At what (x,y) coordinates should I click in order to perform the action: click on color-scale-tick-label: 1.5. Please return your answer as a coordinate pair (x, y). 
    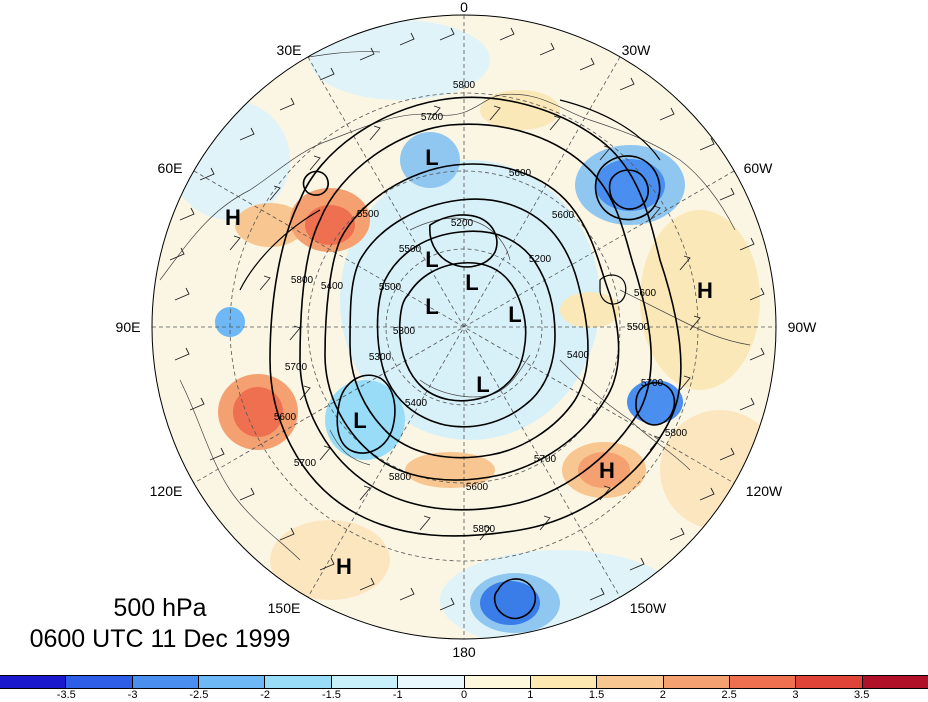
    Looking at the image, I should click on (596, 695).